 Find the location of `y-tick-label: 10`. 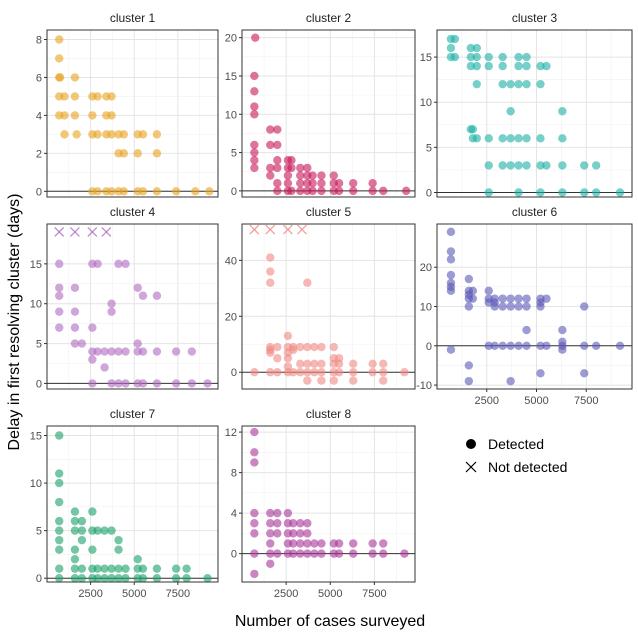

y-tick-label: 10 is located at coordinates (36, 305).